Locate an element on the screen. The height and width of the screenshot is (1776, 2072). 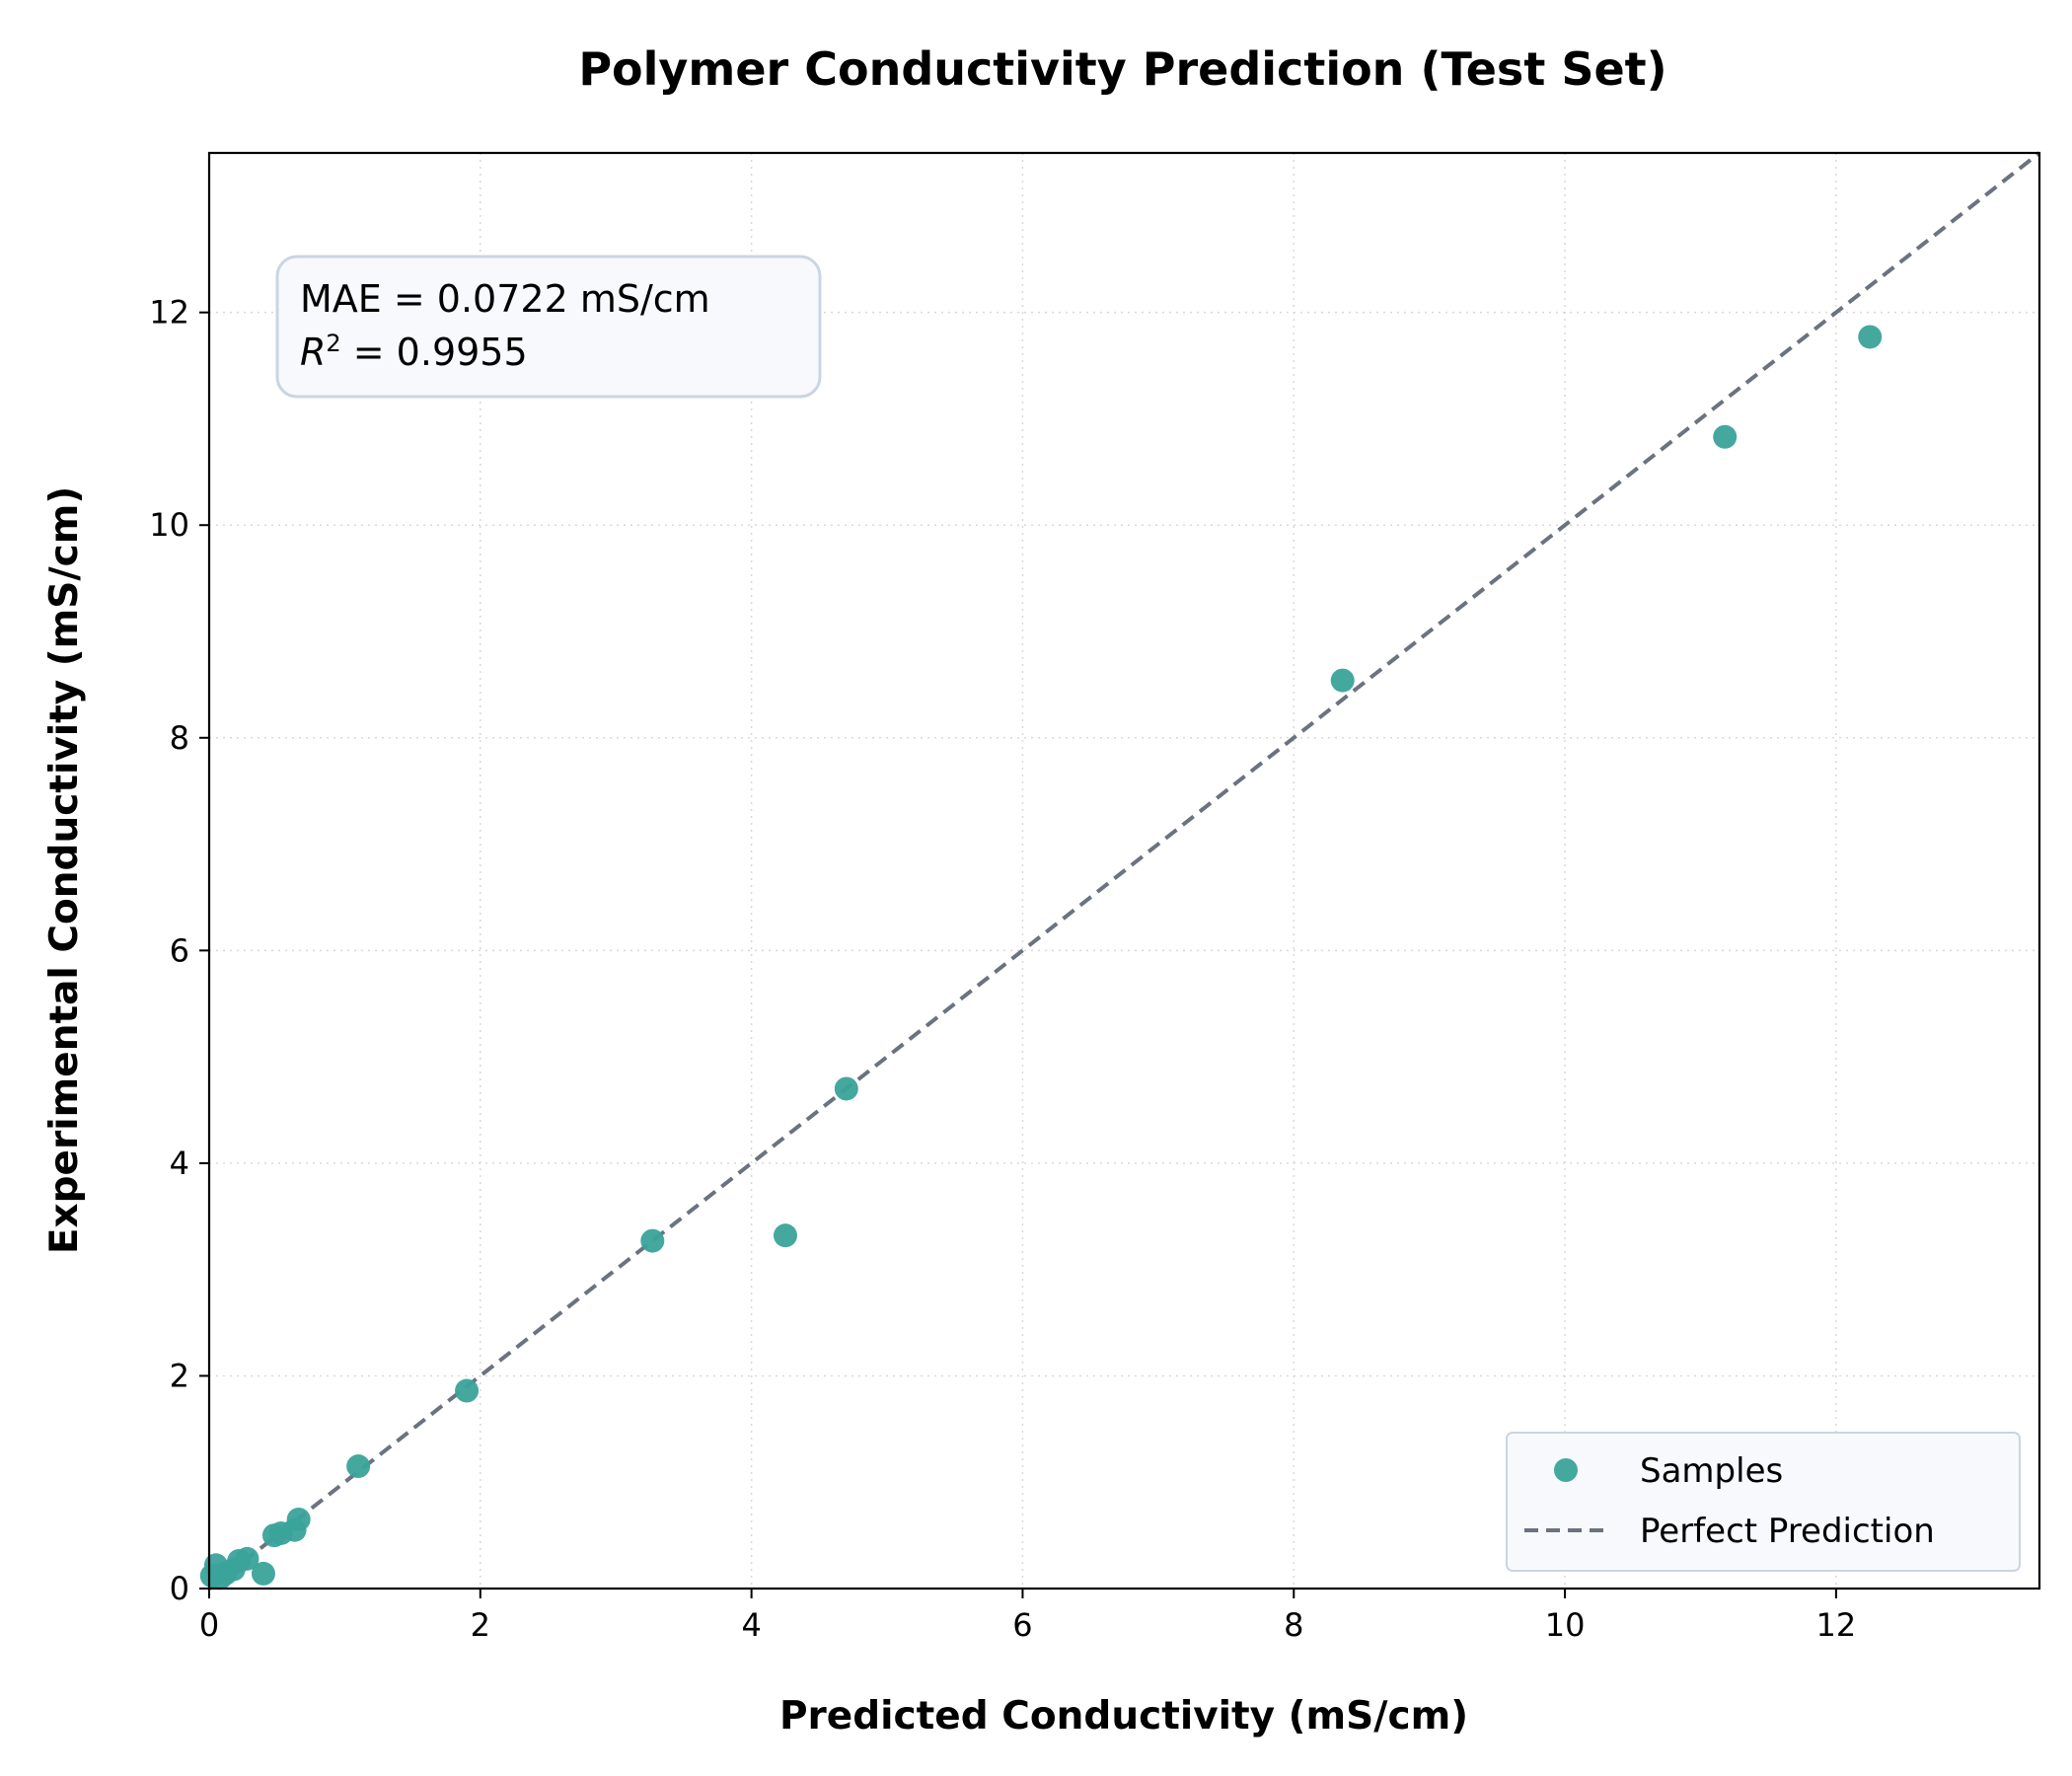
stats-box is located at coordinates (548, 327).